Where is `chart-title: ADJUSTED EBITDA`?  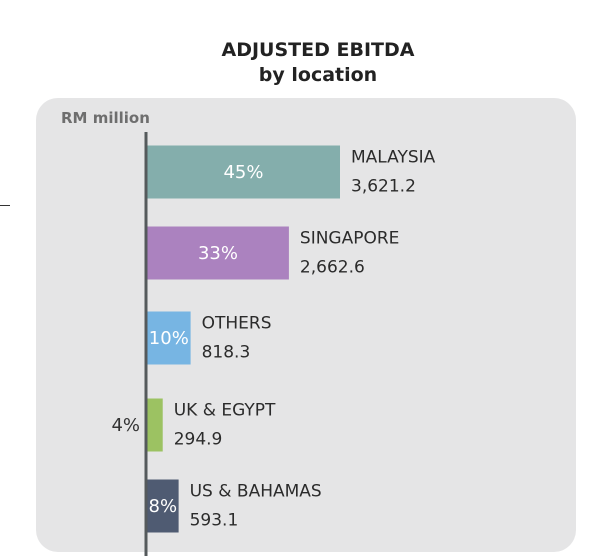
chart-title: ADJUSTED EBITDA is located at coordinates (318, 50).